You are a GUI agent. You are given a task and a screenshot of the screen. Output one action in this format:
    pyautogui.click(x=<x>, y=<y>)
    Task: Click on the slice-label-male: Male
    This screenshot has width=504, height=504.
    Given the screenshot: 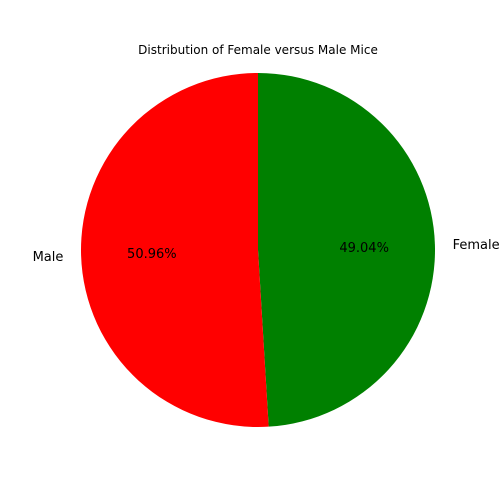 What is the action you would take?
    pyautogui.click(x=48, y=257)
    